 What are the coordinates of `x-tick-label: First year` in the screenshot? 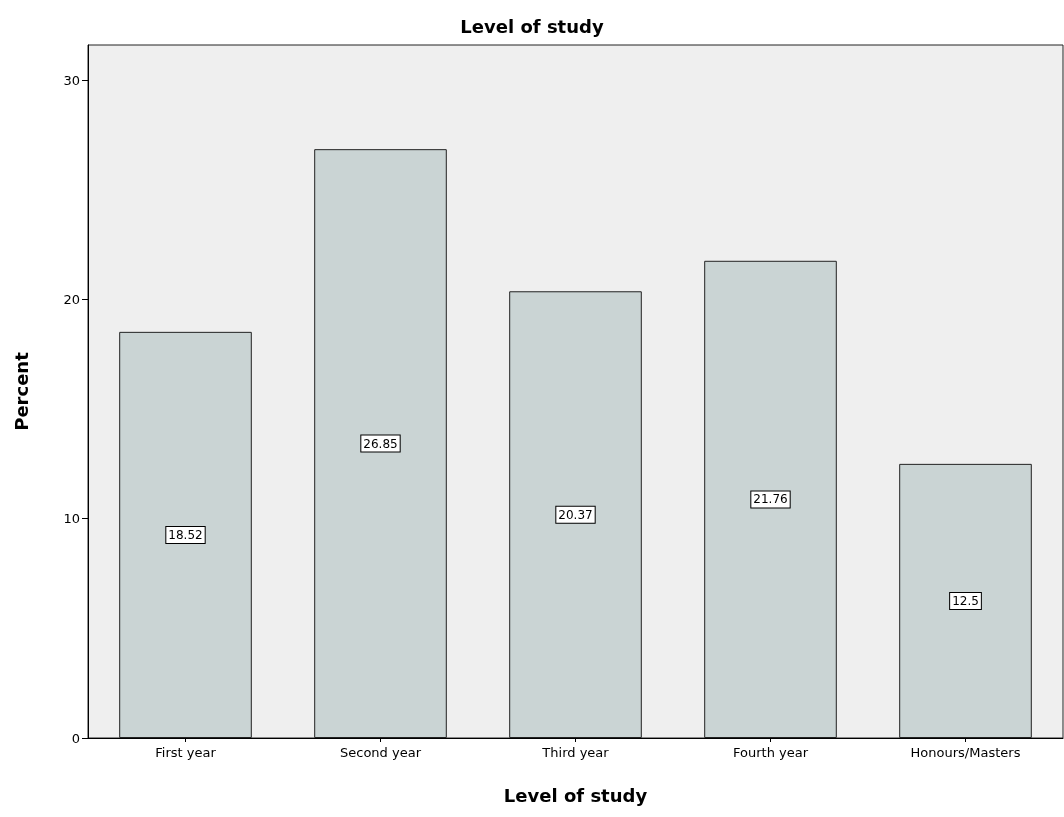 It's located at (186, 752).